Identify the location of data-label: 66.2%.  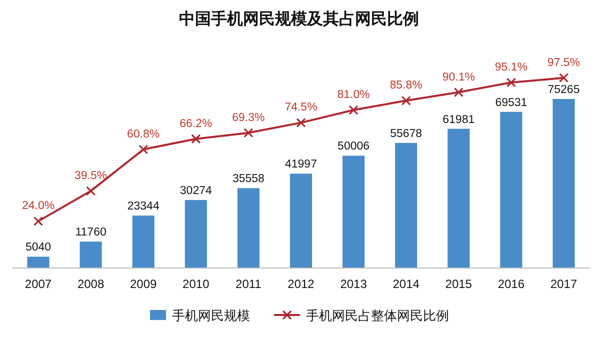
(196, 124).